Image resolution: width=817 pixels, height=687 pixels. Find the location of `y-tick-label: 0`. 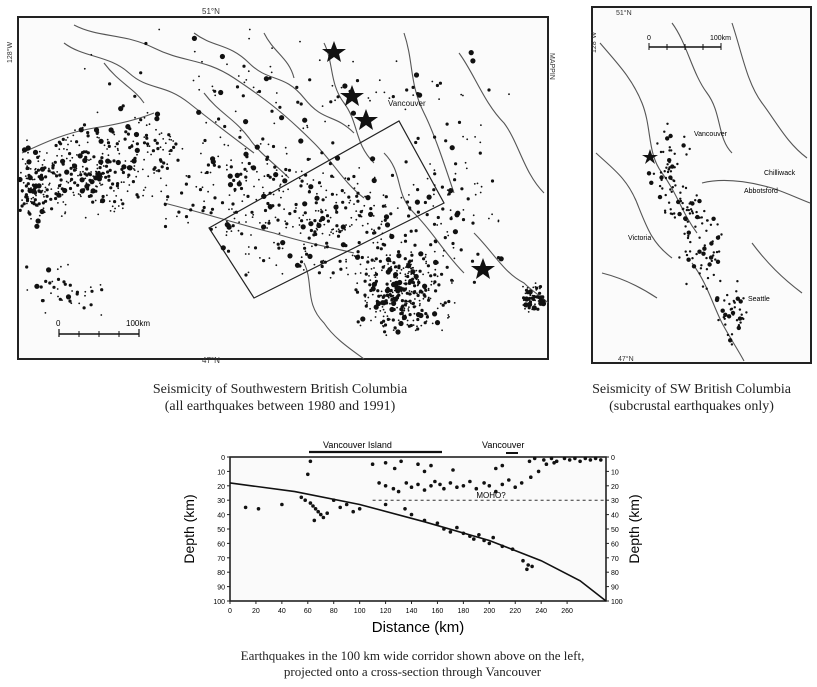

y-tick-label: 0 is located at coordinates (223, 458).